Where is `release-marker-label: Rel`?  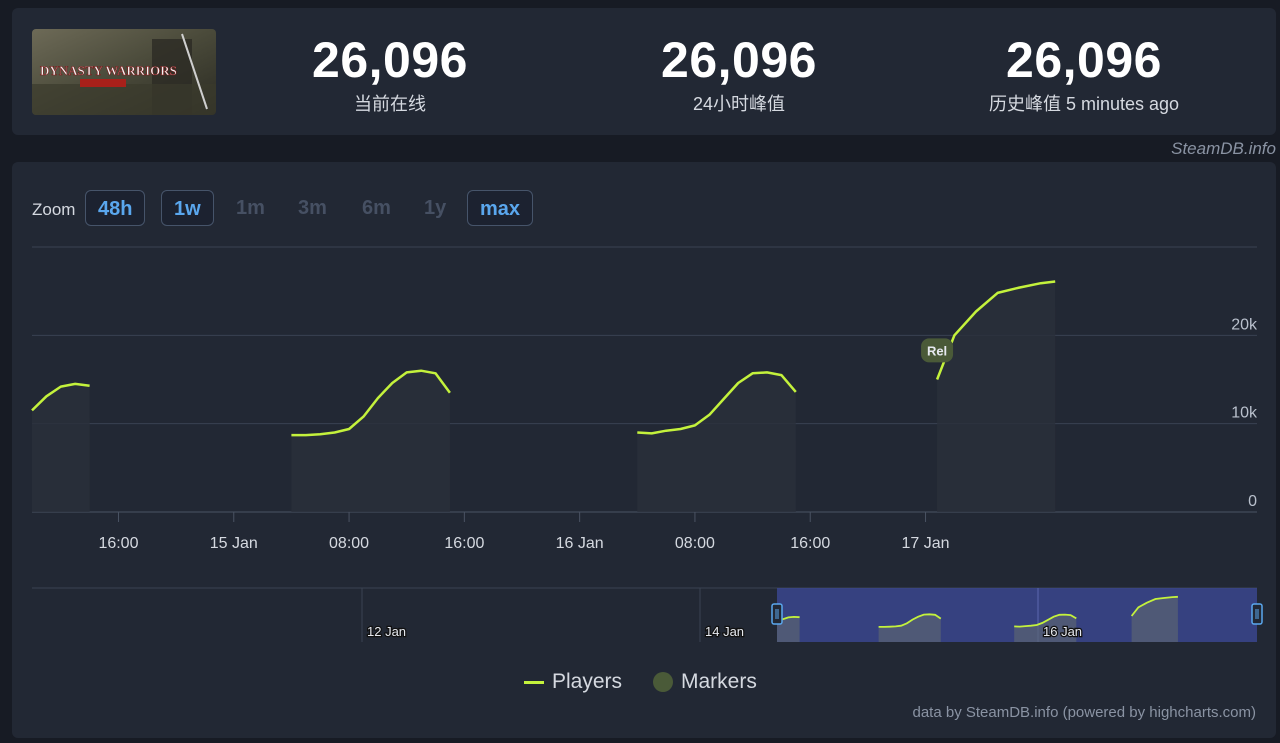 release-marker-label: Rel is located at coordinates (937, 350).